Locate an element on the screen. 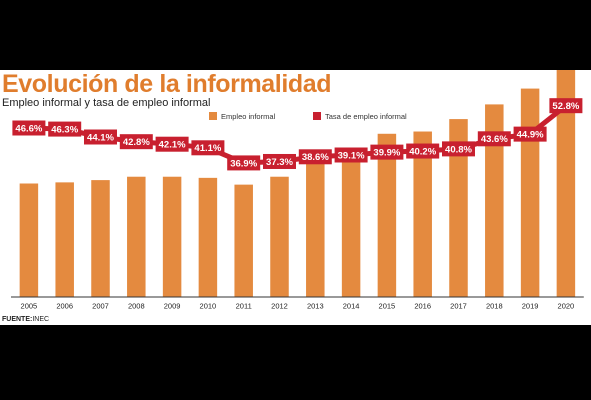 This screenshot has height=400, width=591. rate-box-2007 is located at coordinates (100, 137).